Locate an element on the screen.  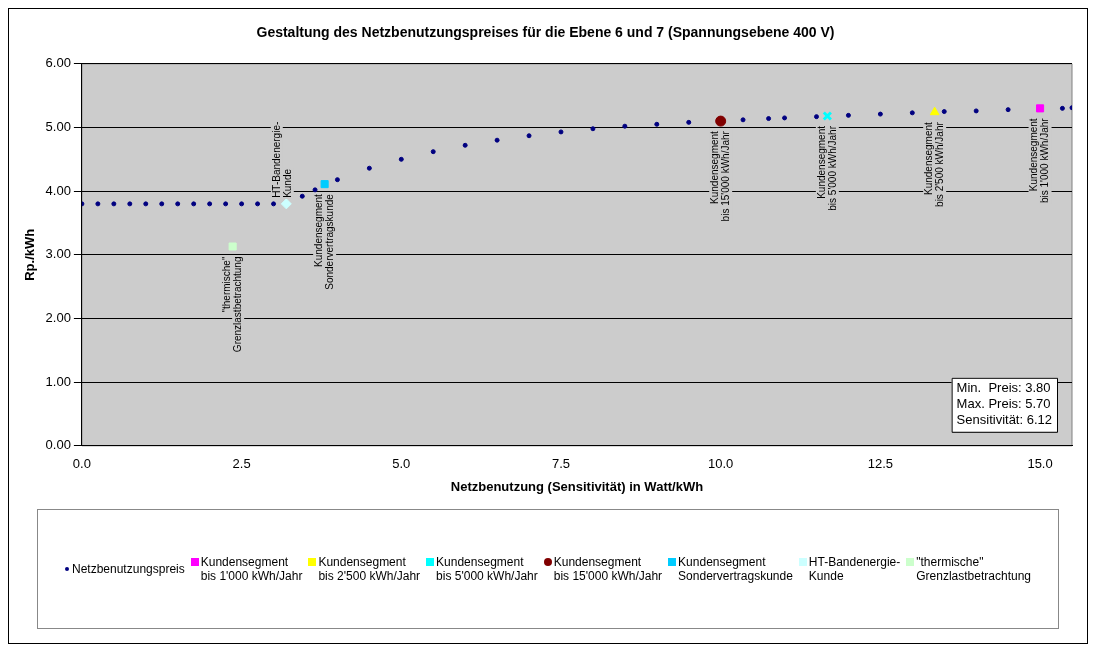
legend-label: Kundensegment bis 5'000 kWh/Jahr is located at coordinates (487, 569).